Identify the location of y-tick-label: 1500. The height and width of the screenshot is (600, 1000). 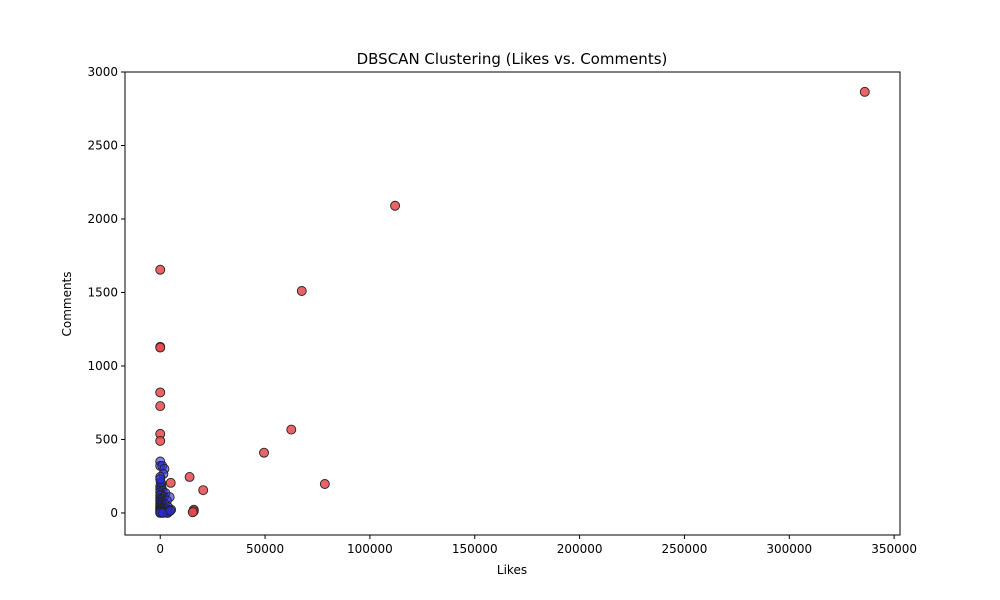
(102, 292).